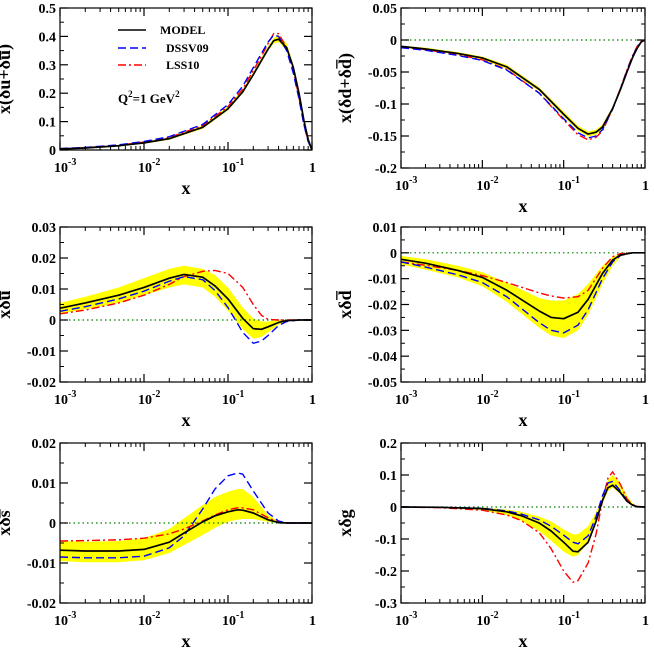  I want to click on q2-annotation: Q2=1 GeV2, so click(149, 97).